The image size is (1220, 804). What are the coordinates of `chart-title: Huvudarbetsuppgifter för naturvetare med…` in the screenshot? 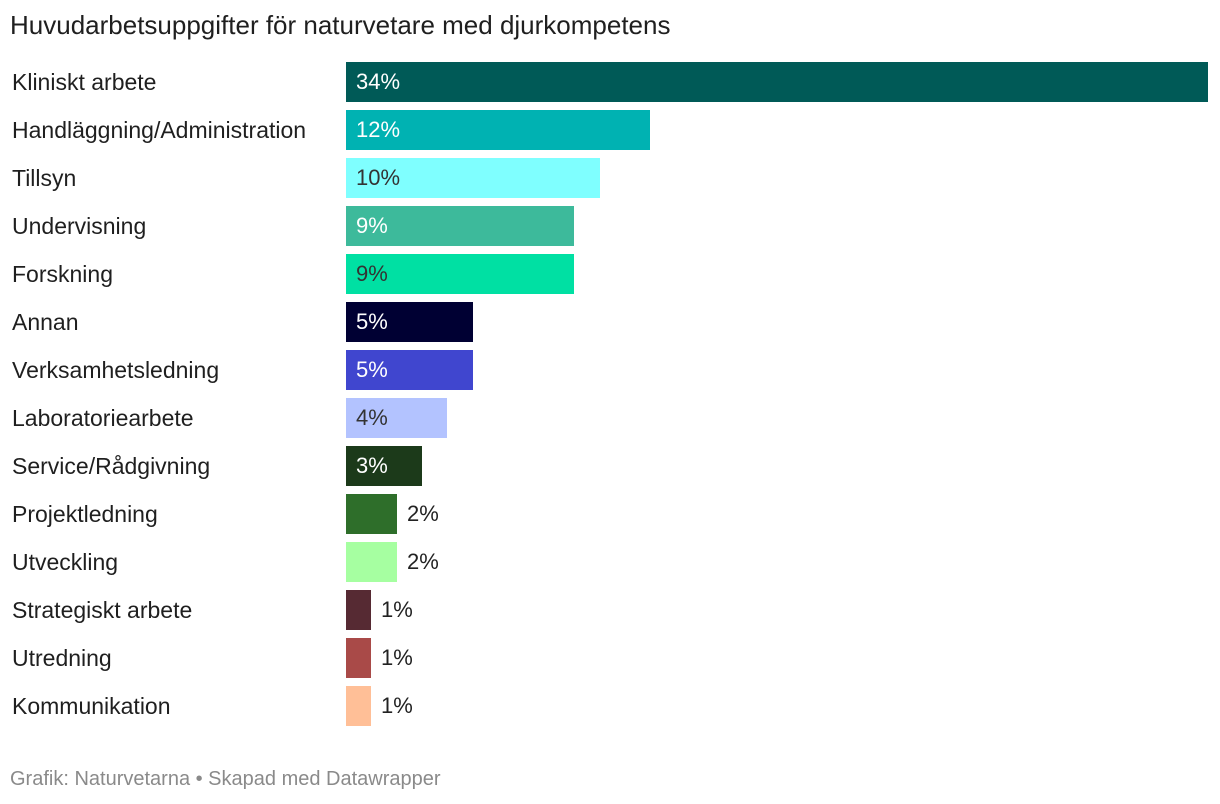 It's located at (340, 25).